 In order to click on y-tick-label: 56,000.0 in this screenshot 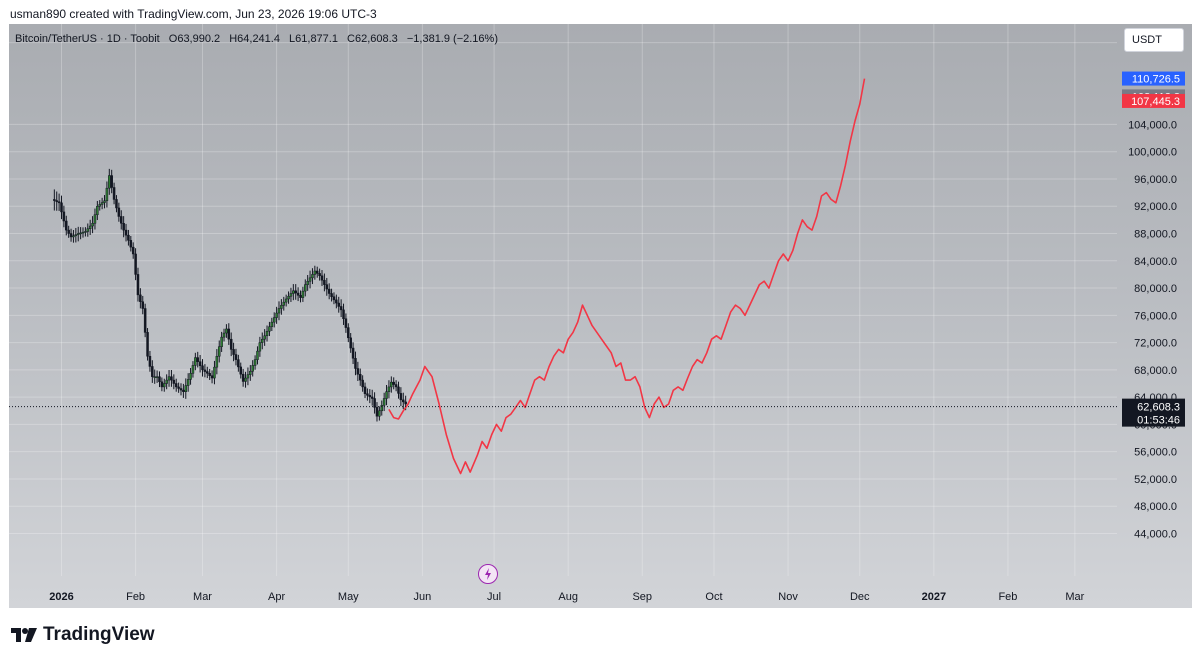, I will do `click(1155, 453)`.